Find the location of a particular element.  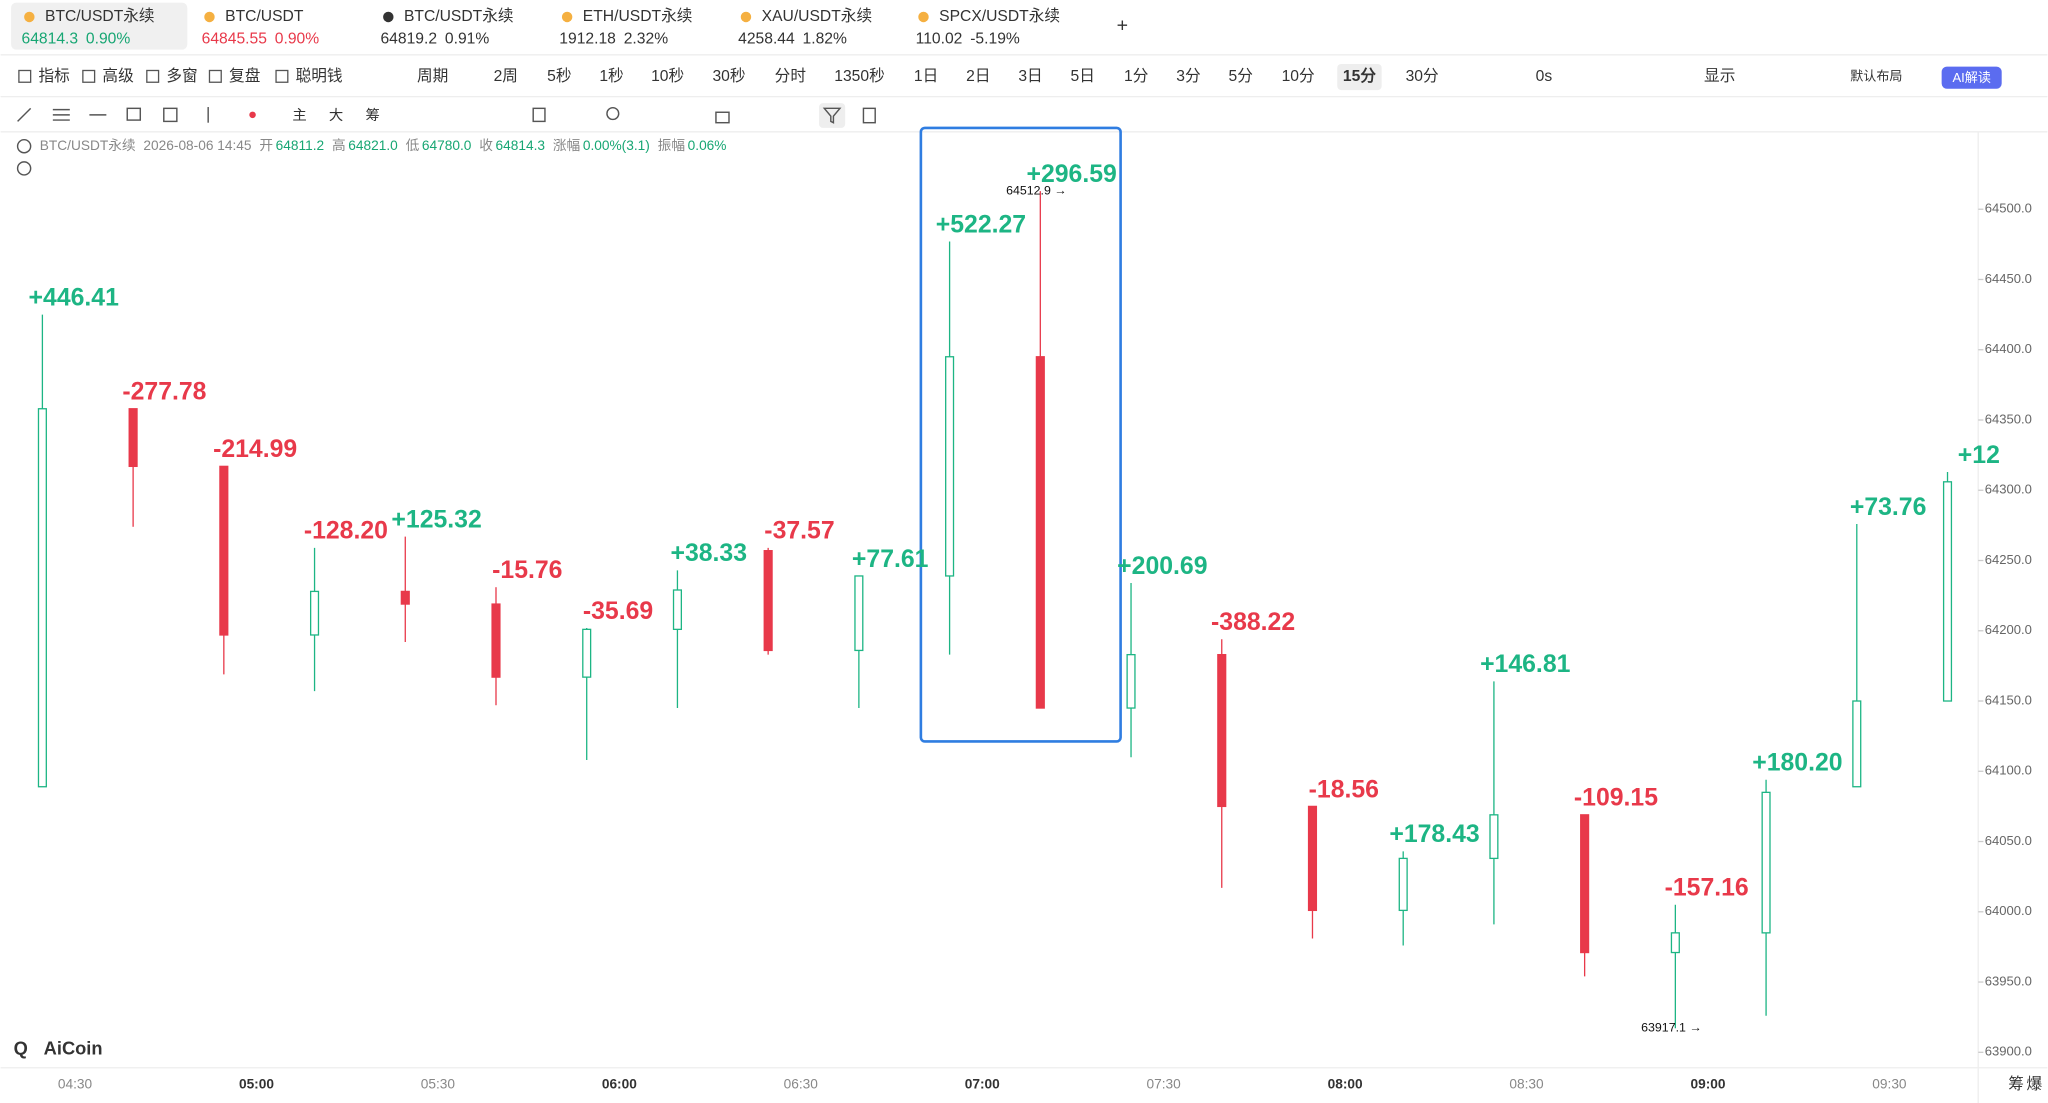

tool-icon: 主 is located at coordinates (299, 115).